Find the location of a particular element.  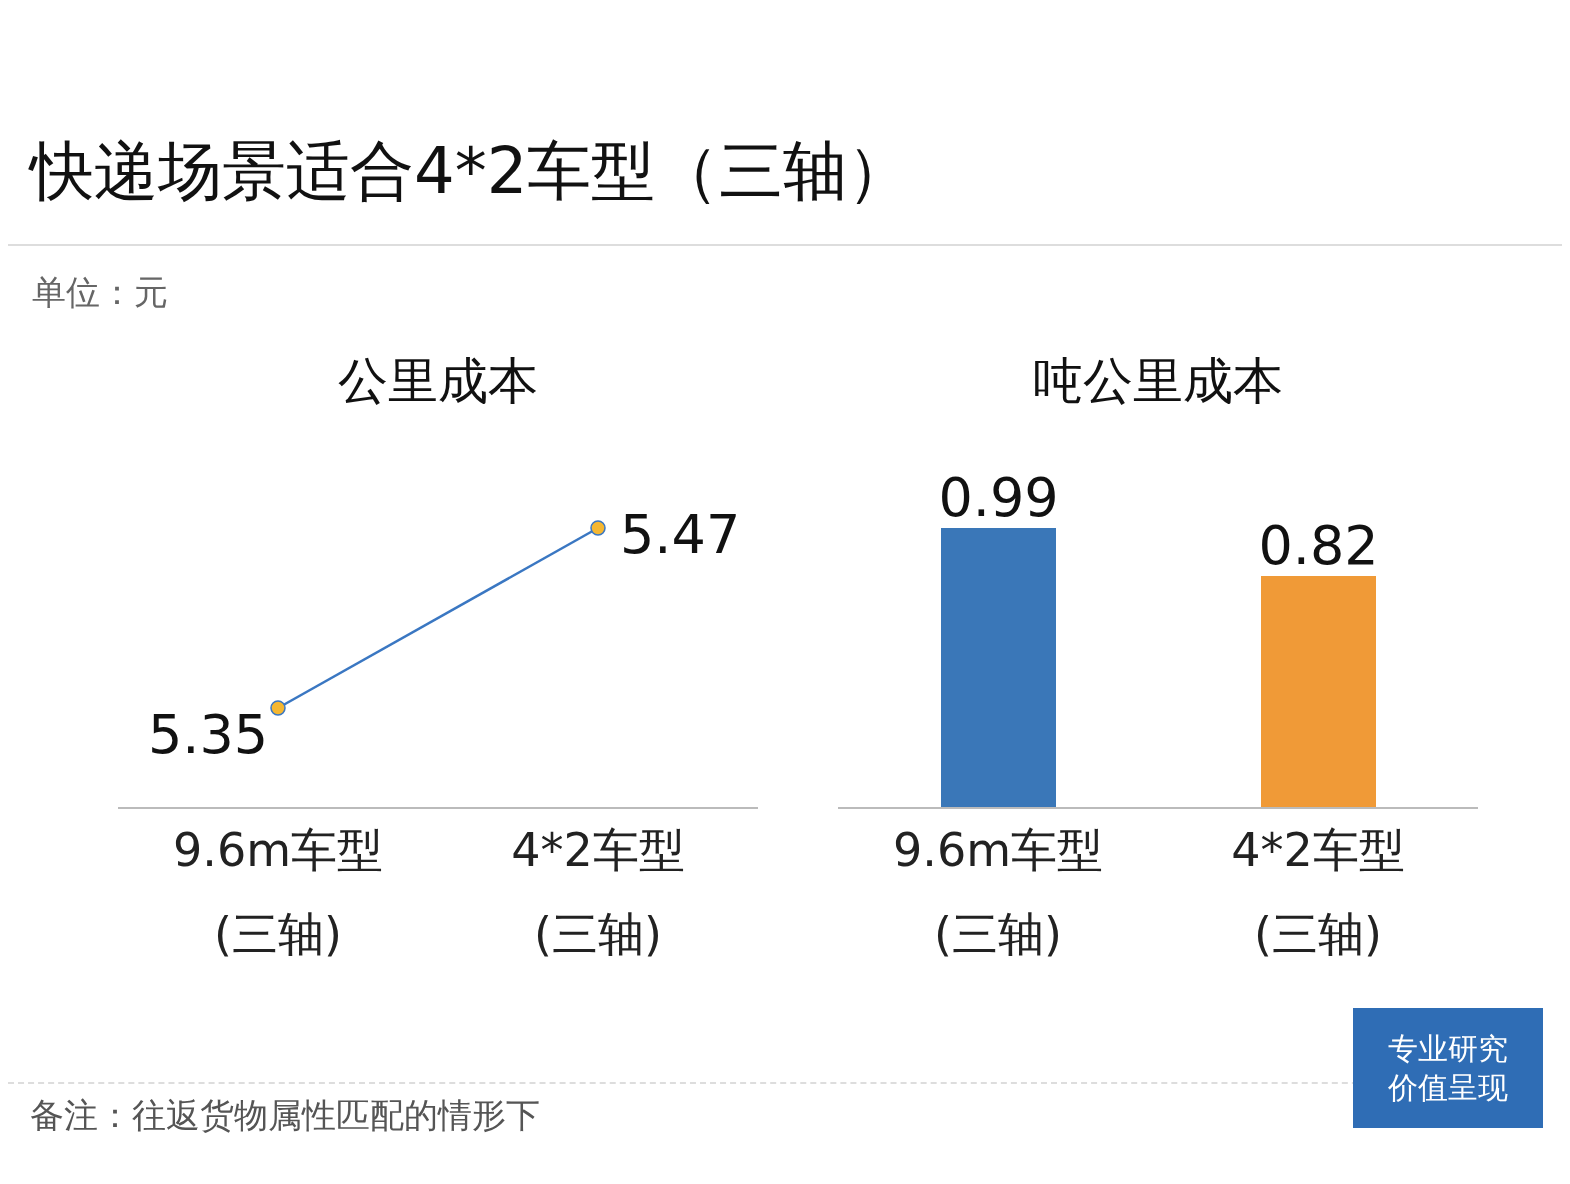

data-label: 0.82 is located at coordinates (1318, 546).